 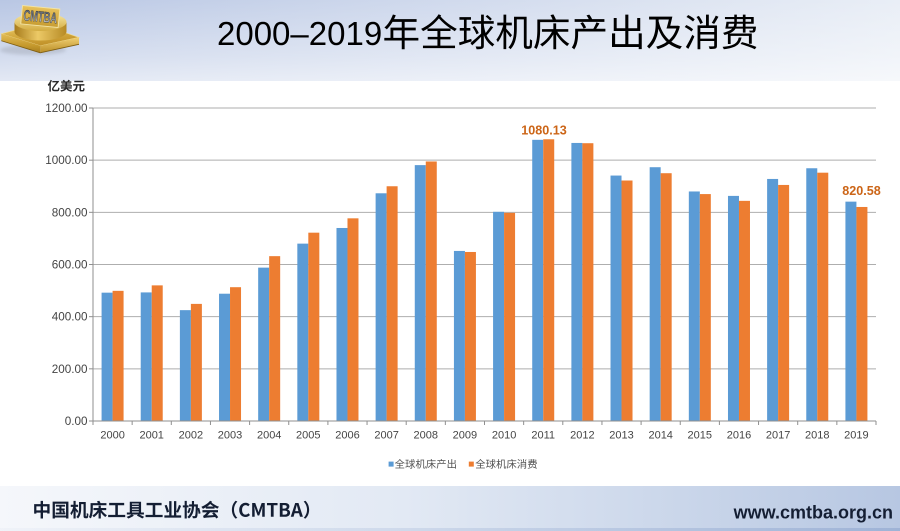 I want to click on svg-text: 1080.13, so click(x=544, y=131).